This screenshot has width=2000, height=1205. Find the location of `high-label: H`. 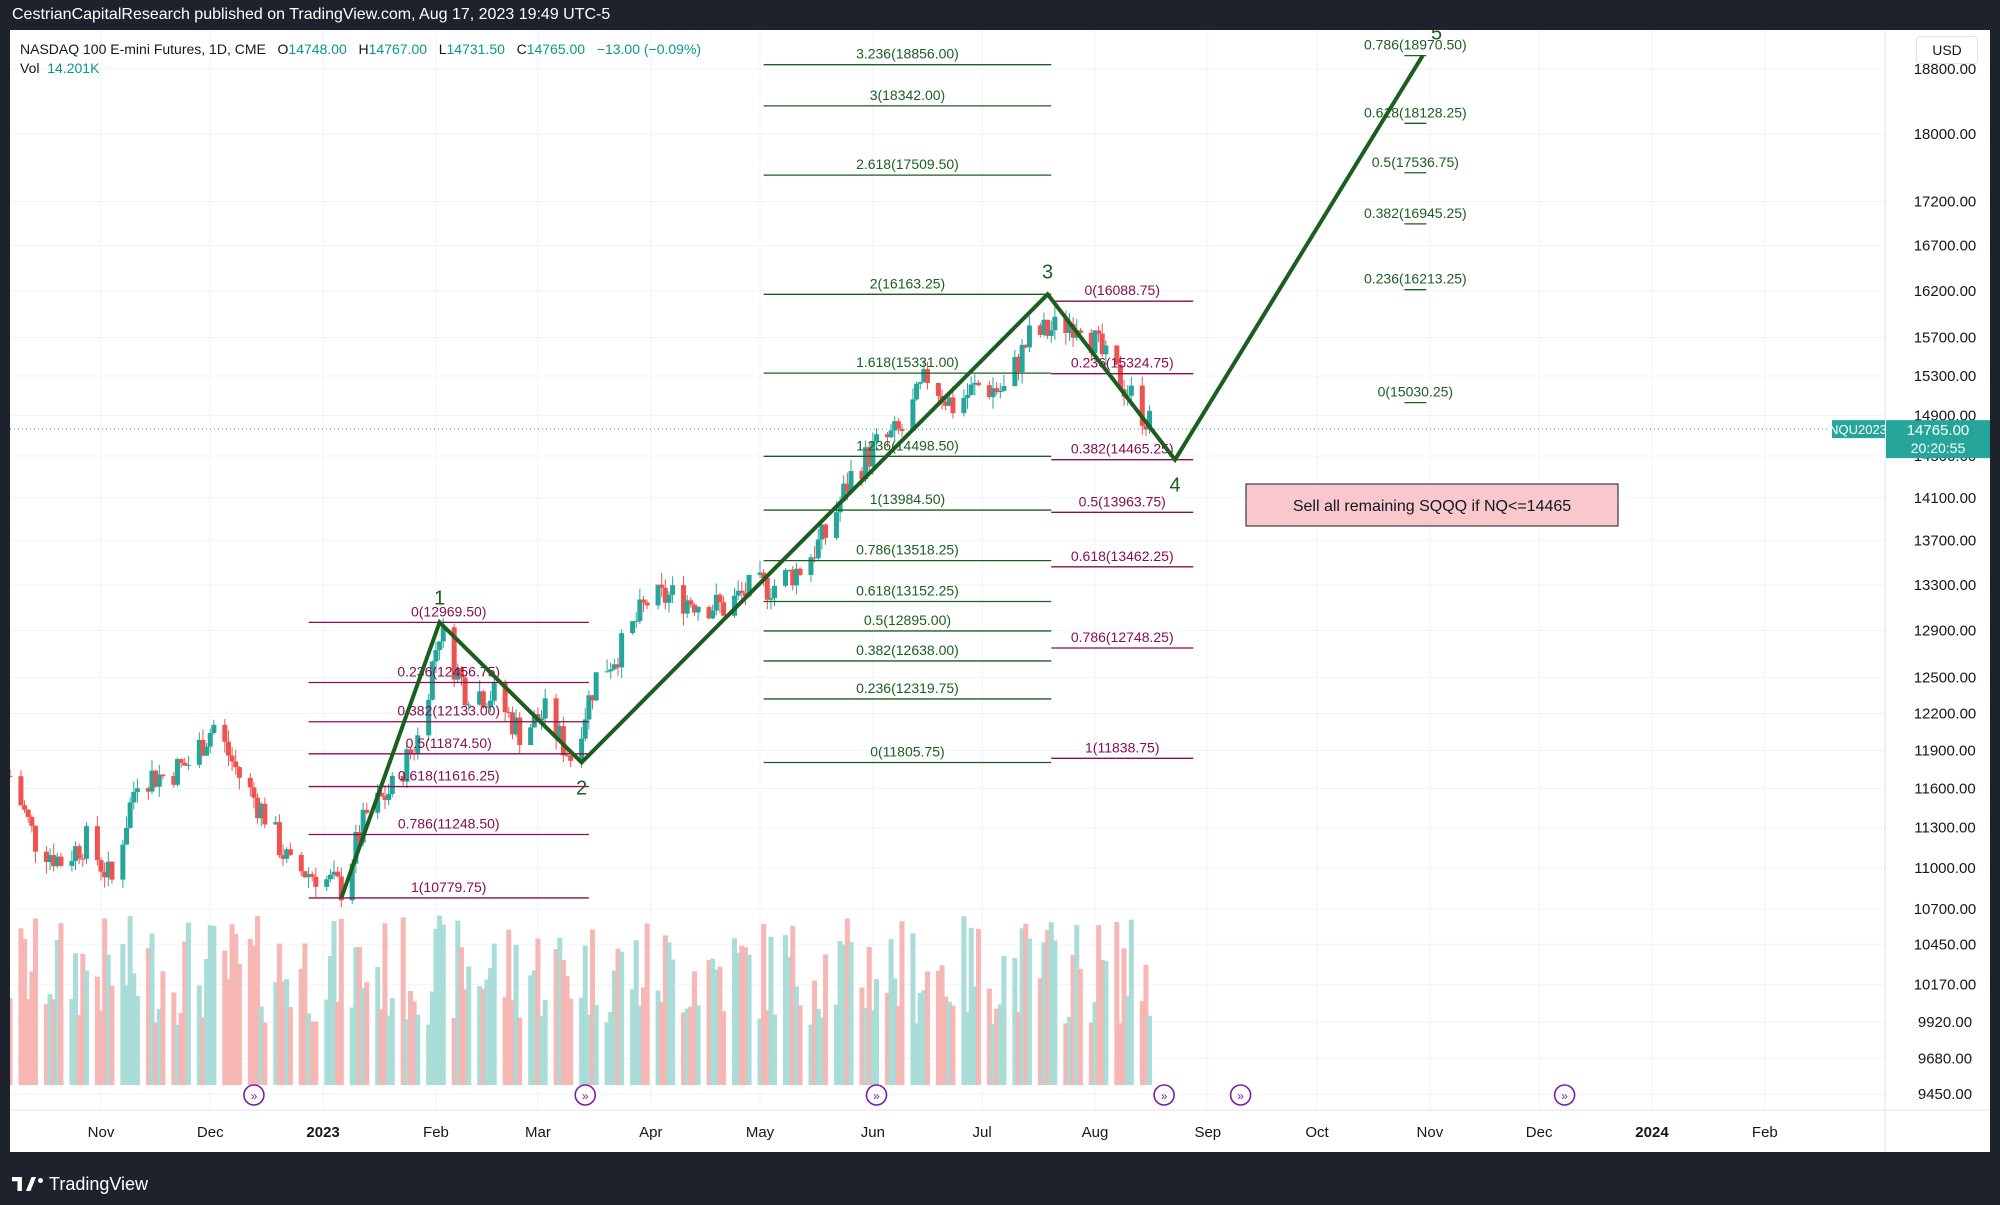

high-label: H is located at coordinates (363, 49).